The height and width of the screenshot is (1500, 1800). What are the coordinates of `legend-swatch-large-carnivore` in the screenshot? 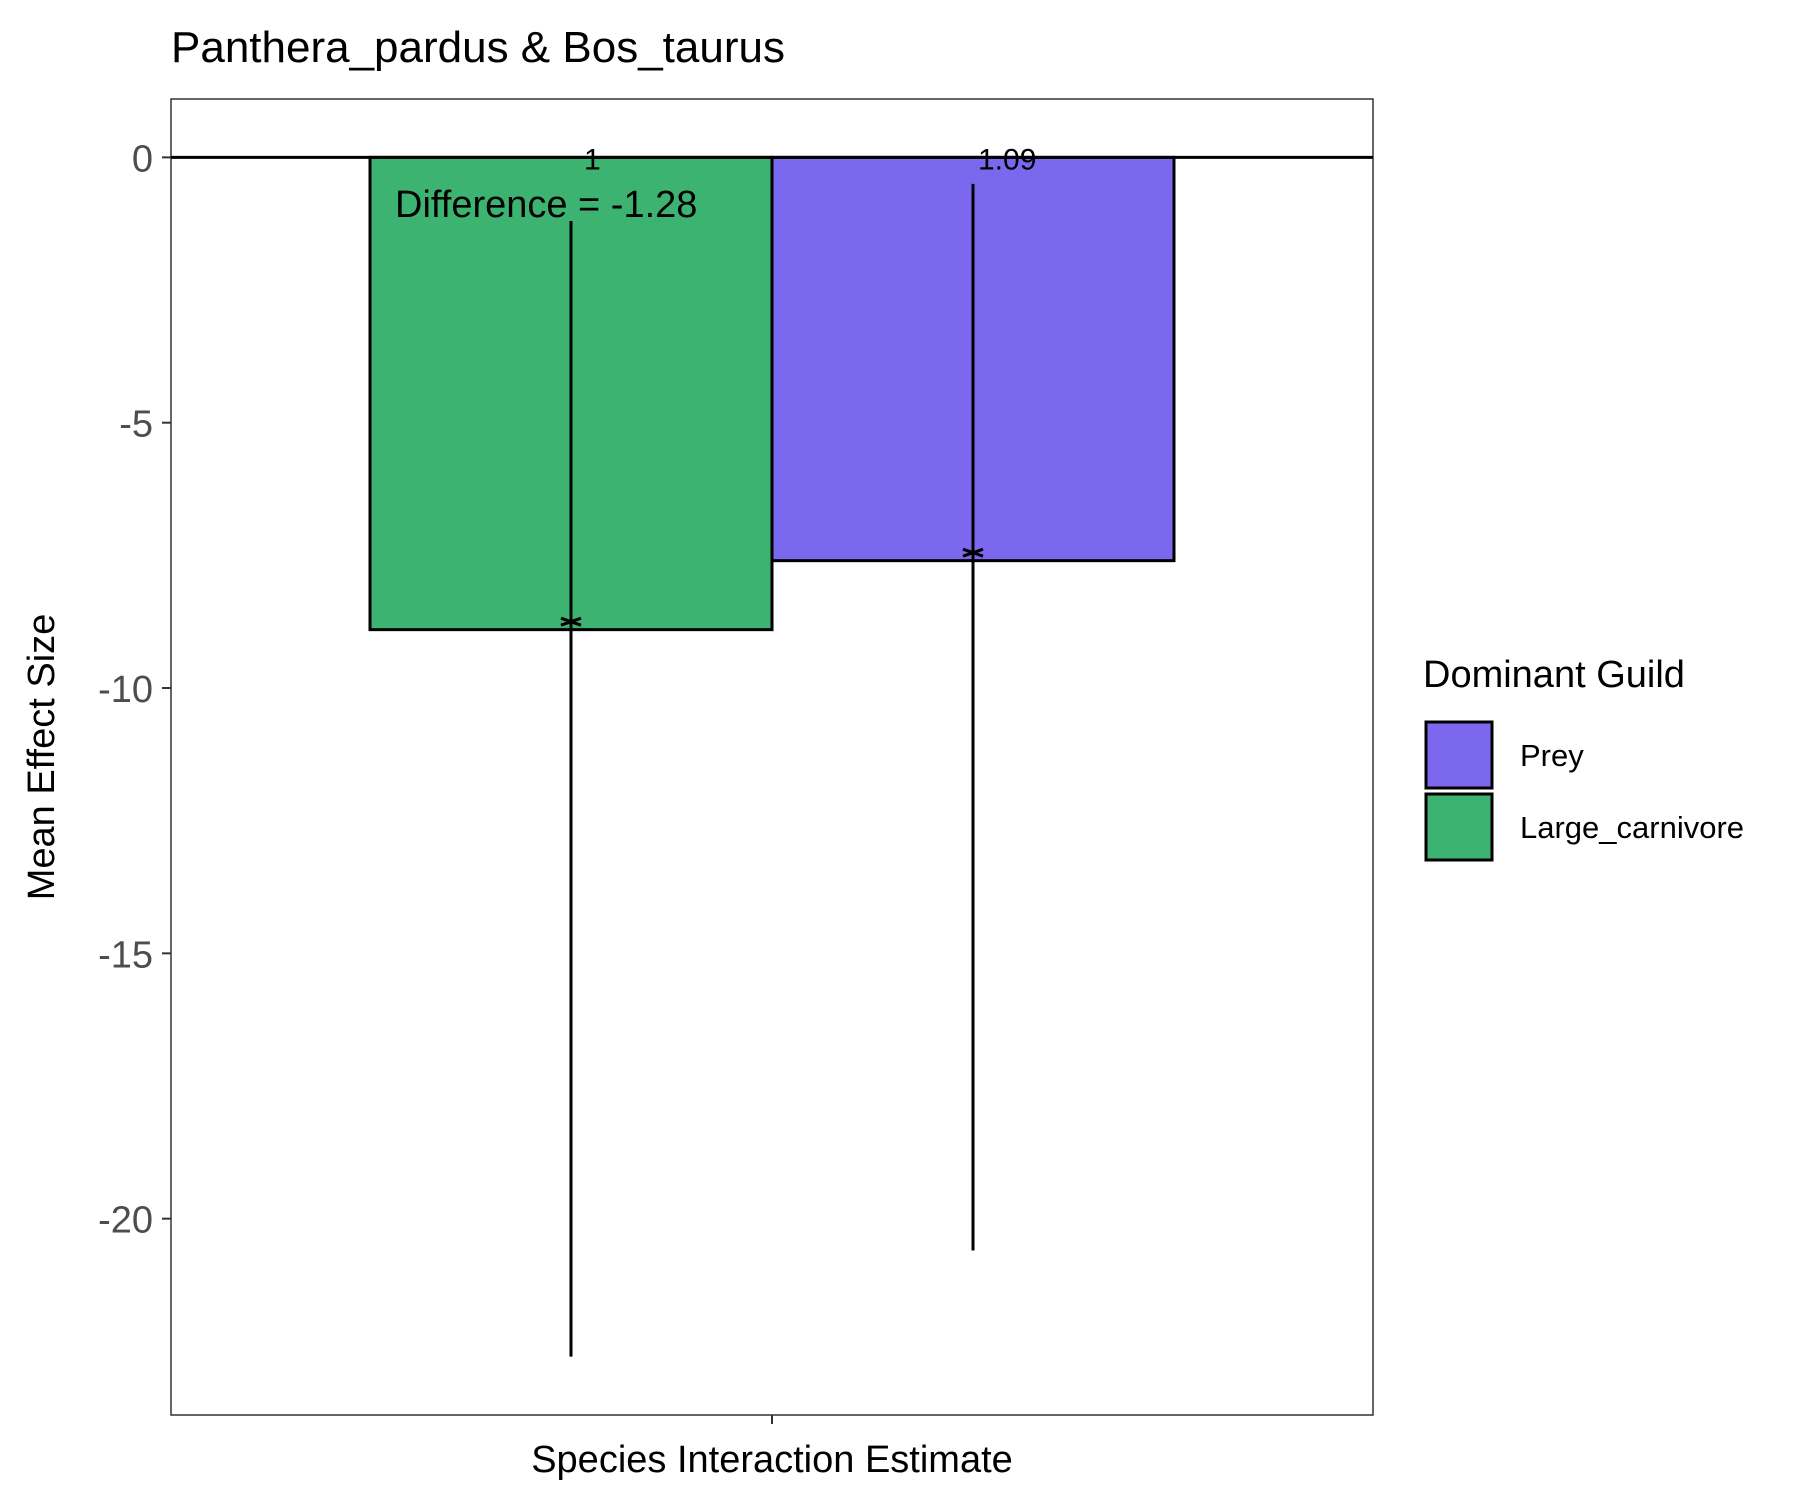 It's located at (1459, 827).